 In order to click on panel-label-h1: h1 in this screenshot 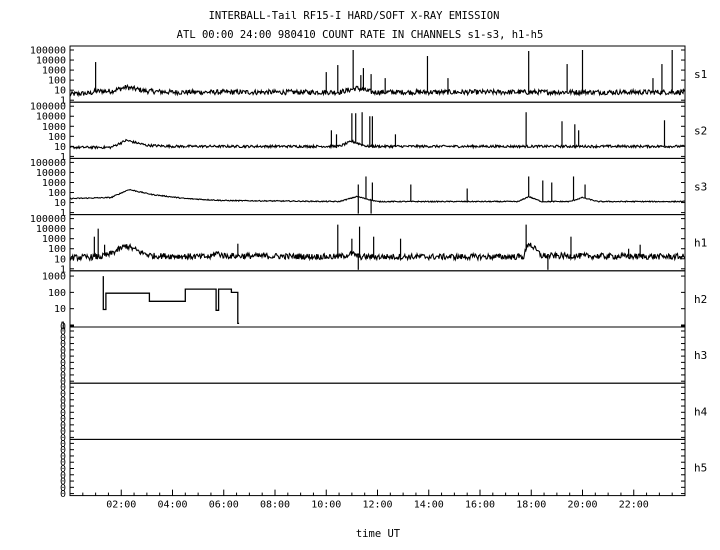, I will do `click(700, 243)`.